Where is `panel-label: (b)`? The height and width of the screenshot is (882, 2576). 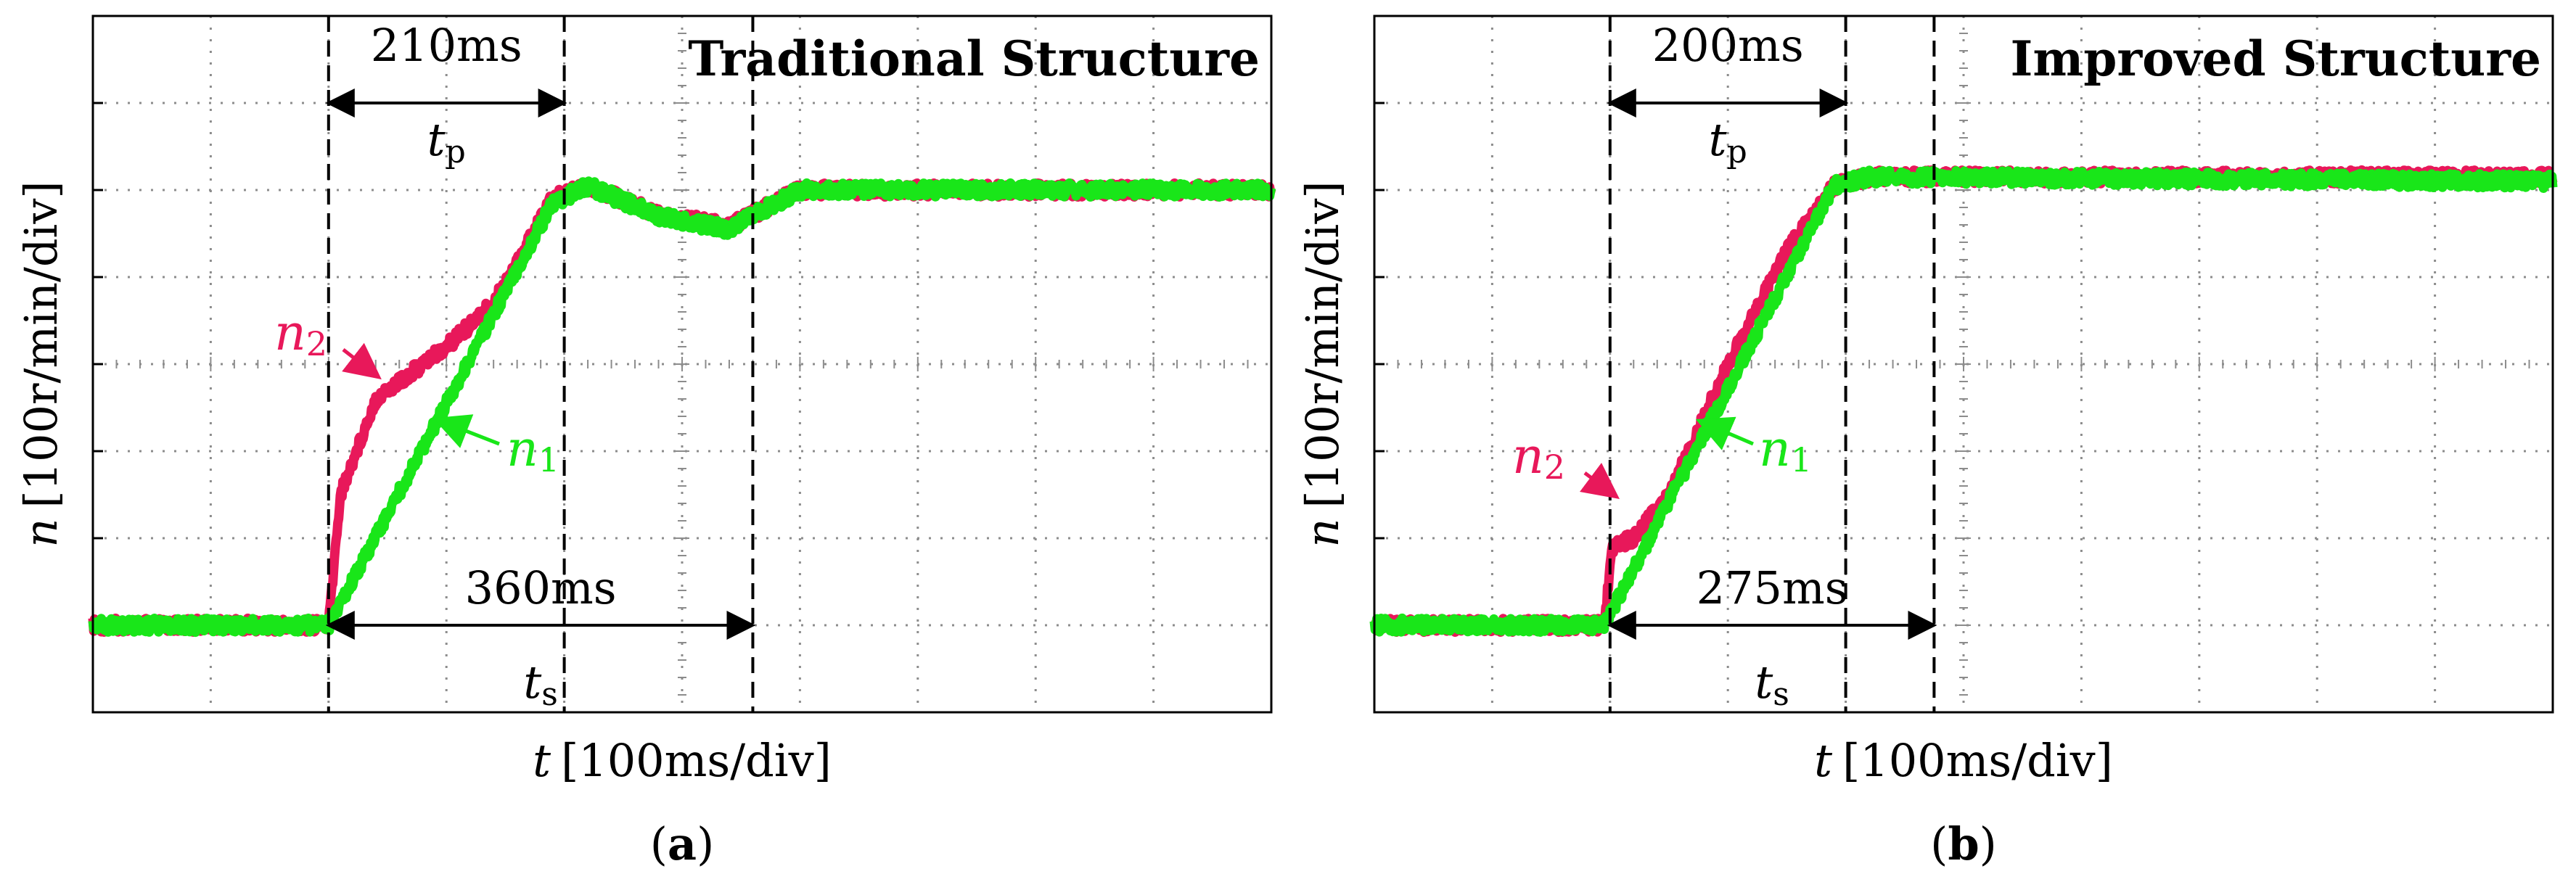 panel-label: (b) is located at coordinates (1963, 843).